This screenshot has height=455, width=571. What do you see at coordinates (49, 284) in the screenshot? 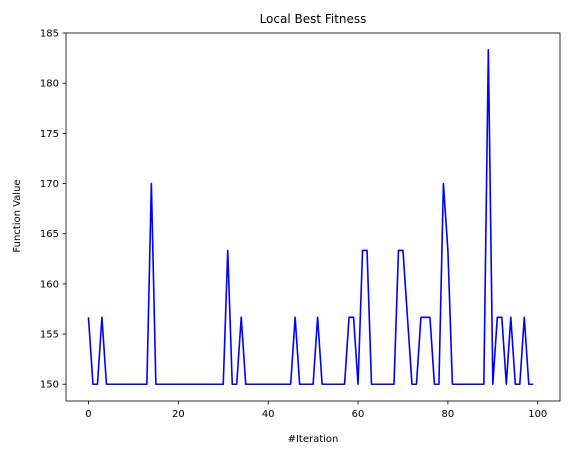
I see `y-tick-label: 160` at bounding box center [49, 284].